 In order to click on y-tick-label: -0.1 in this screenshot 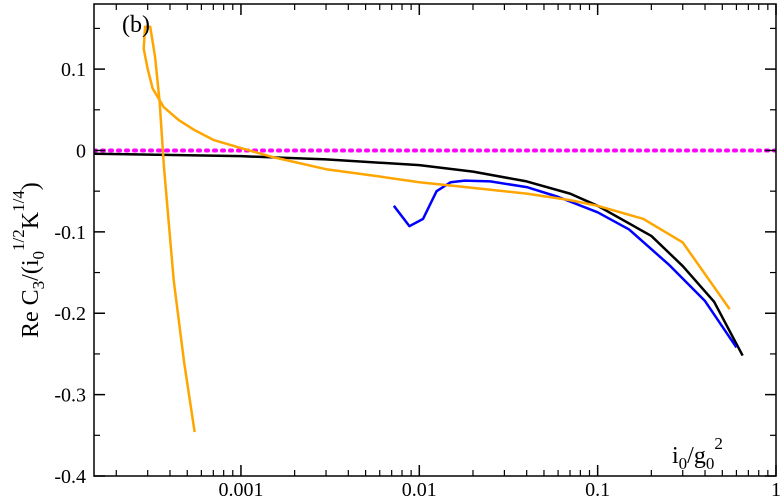, I will do `click(70, 233)`.